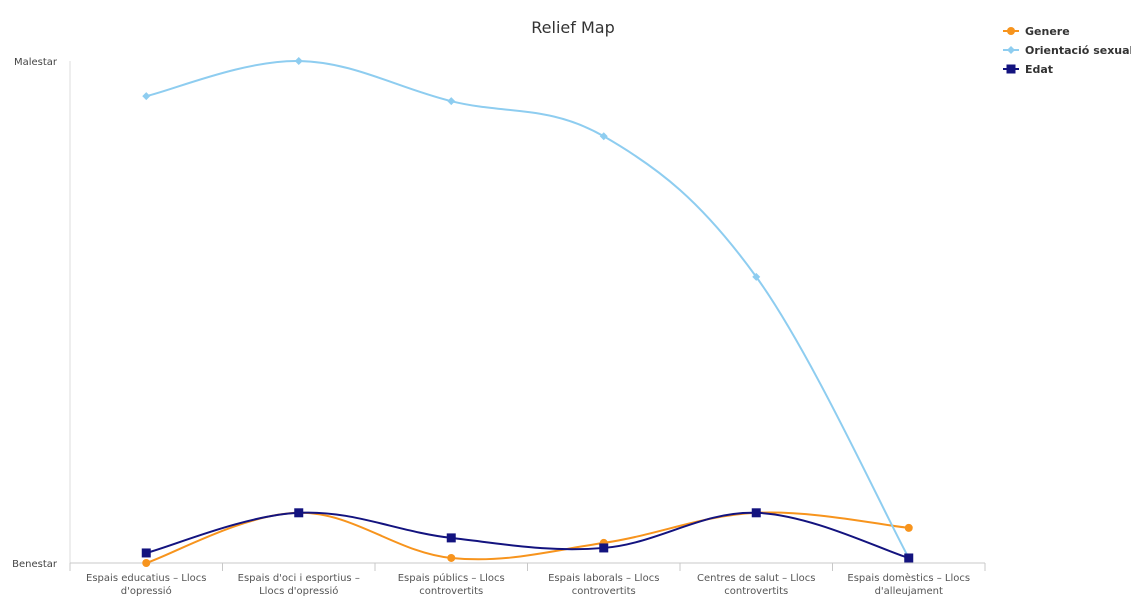  I want to click on legend: Genere Orientació sexual Edat, so click(1067, 50).